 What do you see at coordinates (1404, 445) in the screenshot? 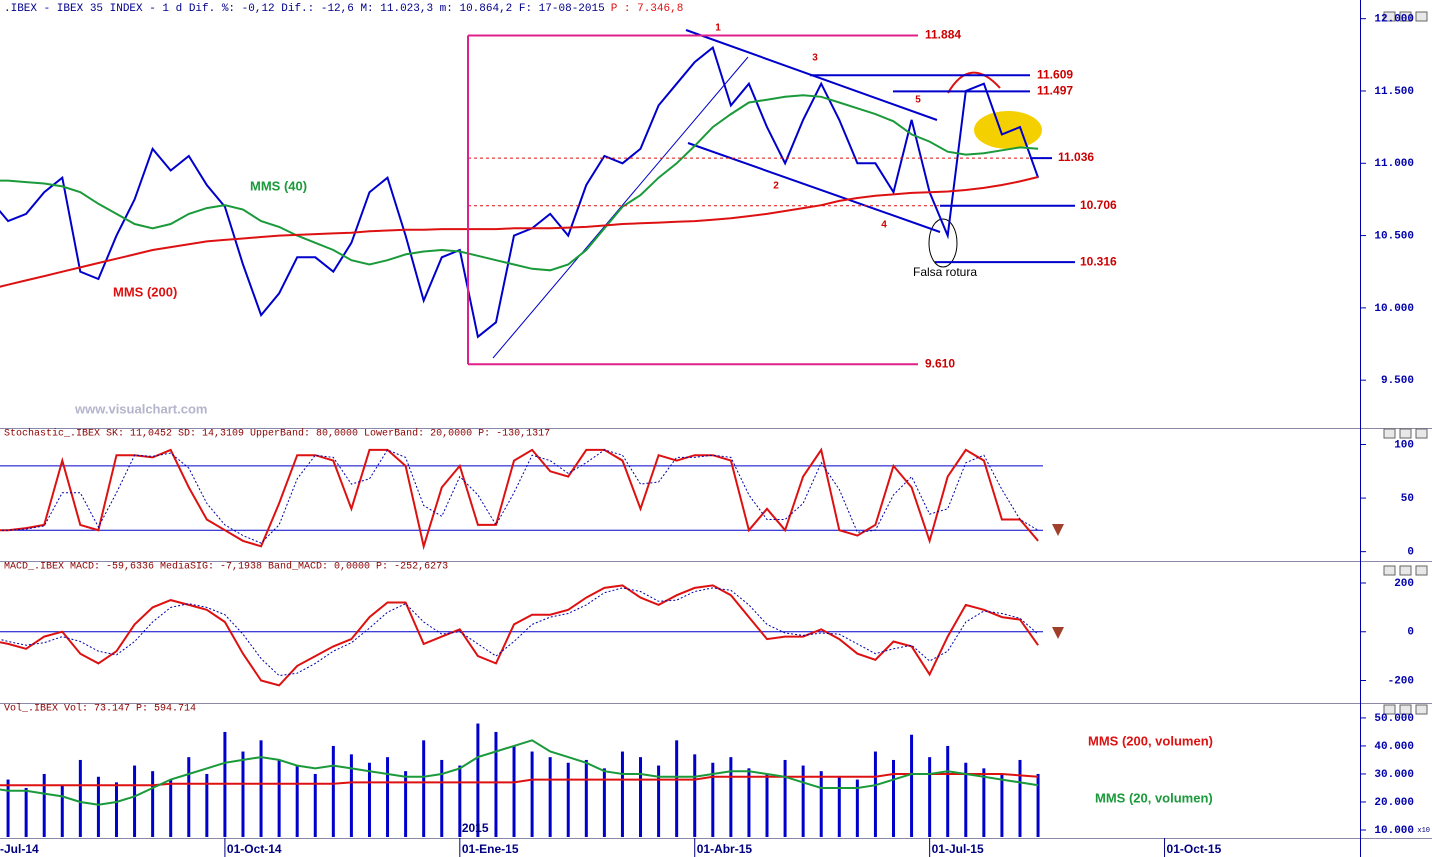
I see `y-tick-label: 100` at bounding box center [1404, 445].